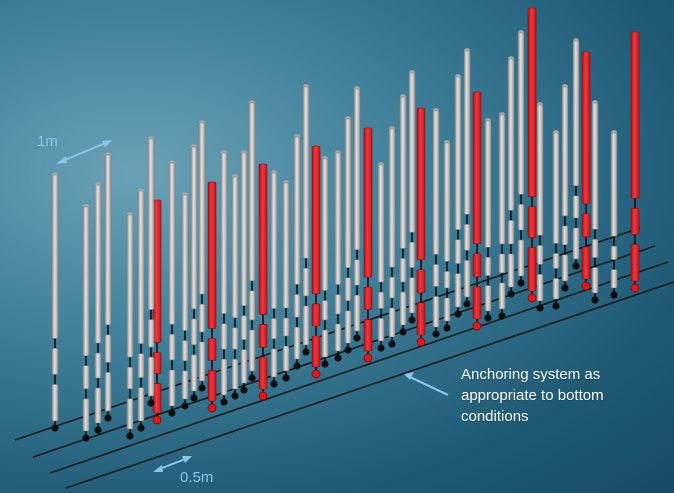  Describe the element at coordinates (532, 395) in the screenshot. I see `annotation-line-2: appropriate to bottom` at that location.